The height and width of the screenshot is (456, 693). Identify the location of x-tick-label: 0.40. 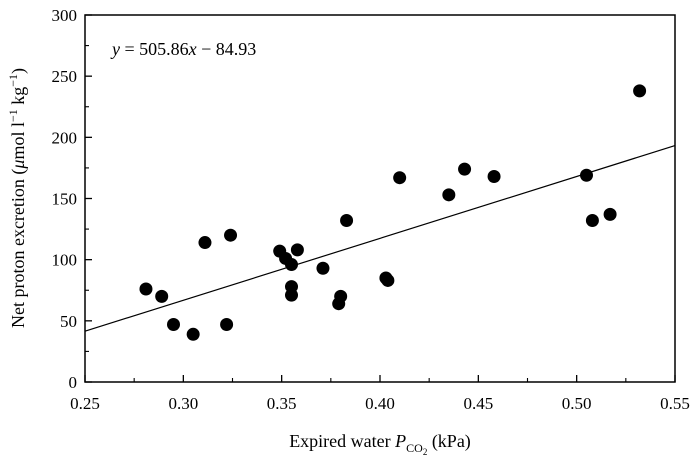
(380, 403).